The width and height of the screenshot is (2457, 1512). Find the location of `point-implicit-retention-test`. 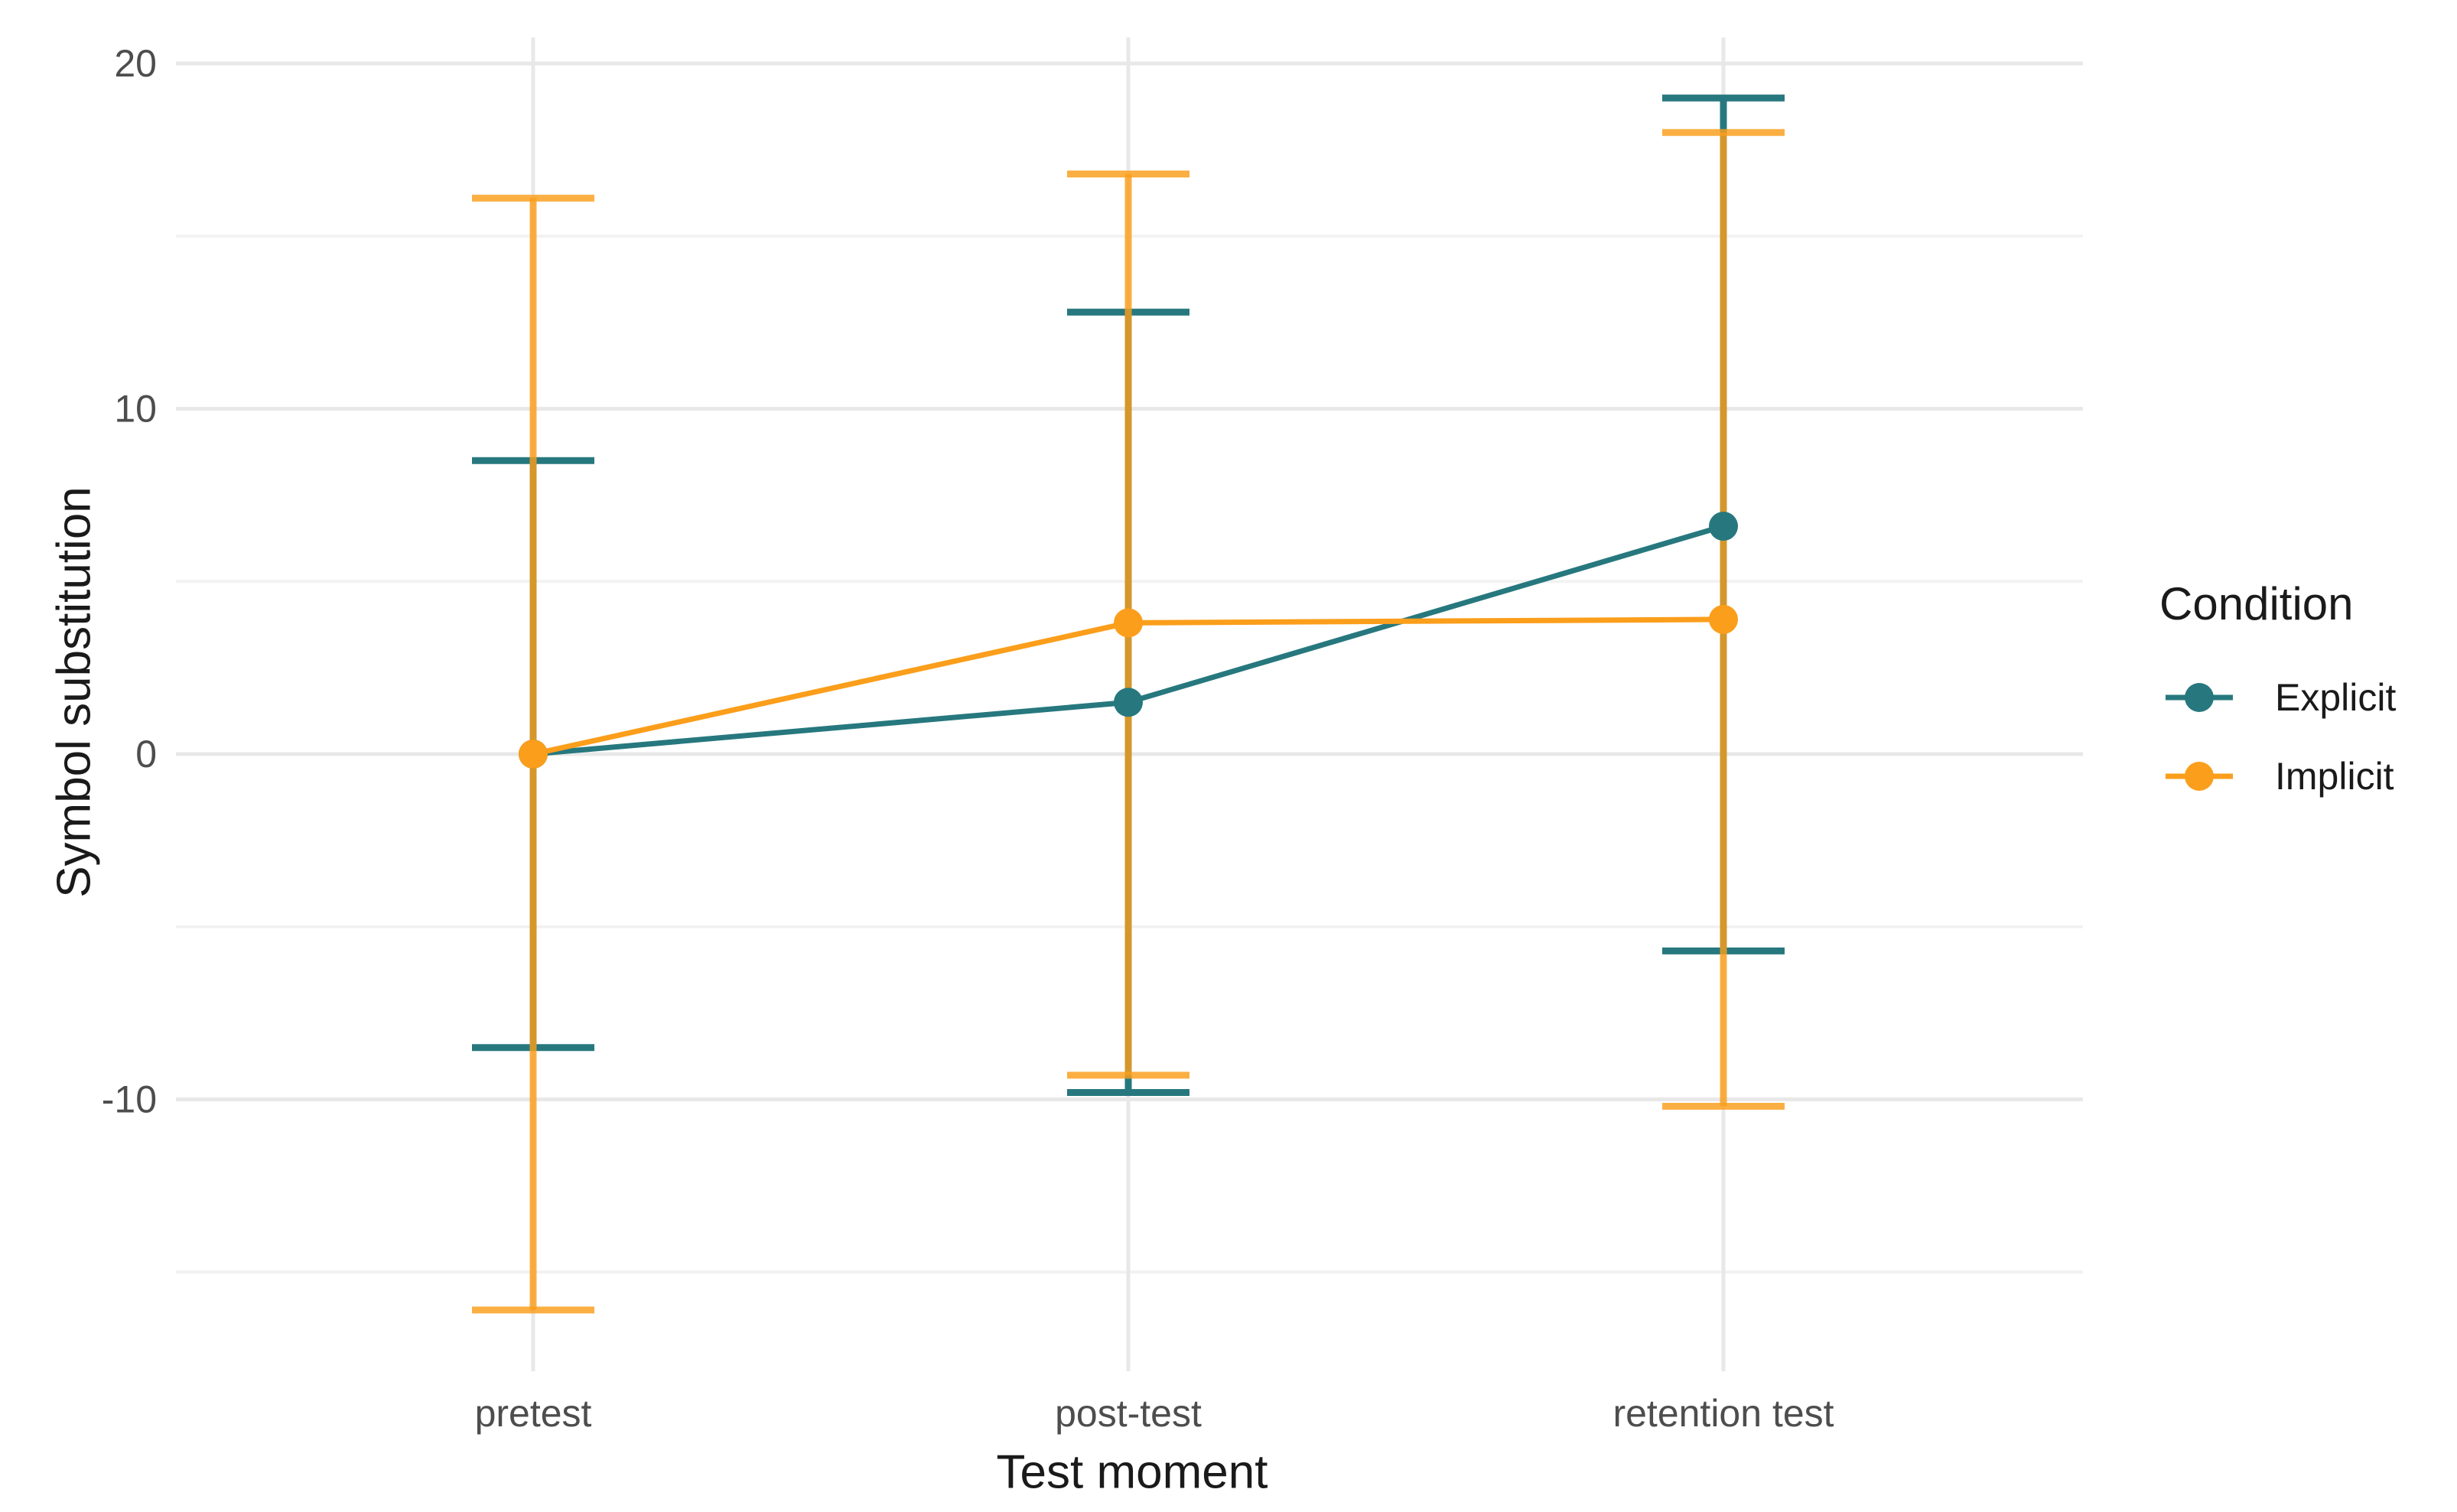

point-implicit-retention-test is located at coordinates (1723, 619).